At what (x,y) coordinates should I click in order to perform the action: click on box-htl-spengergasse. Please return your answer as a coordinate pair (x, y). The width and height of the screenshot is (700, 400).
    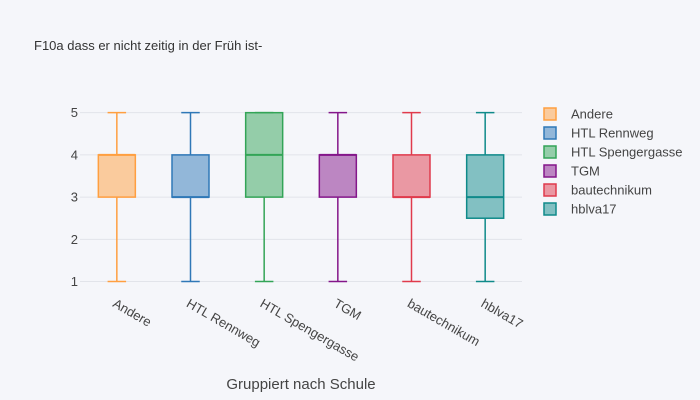
    Looking at the image, I should click on (264, 197).